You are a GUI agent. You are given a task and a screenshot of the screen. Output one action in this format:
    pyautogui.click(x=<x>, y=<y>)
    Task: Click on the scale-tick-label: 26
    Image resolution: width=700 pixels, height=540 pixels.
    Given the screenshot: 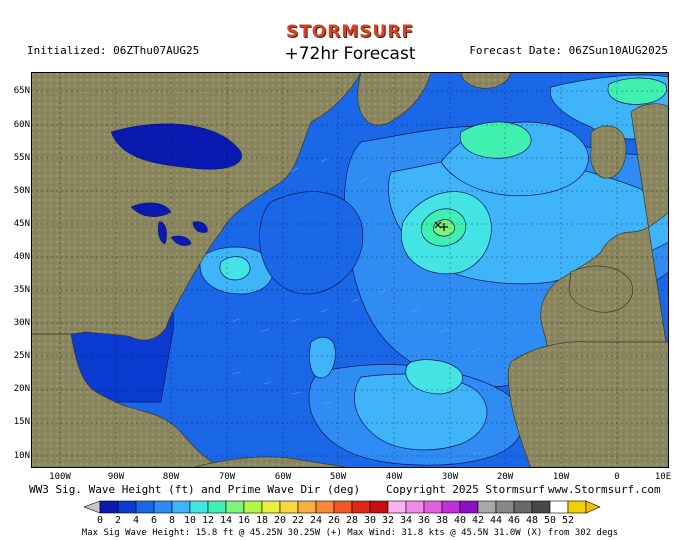 What is the action you would take?
    pyautogui.click(x=334, y=520)
    